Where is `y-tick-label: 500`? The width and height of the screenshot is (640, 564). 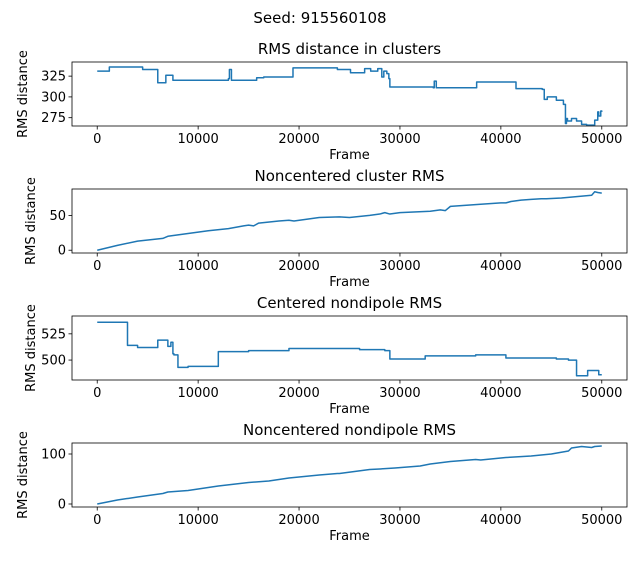 y-tick-label: 500 is located at coordinates (53, 361).